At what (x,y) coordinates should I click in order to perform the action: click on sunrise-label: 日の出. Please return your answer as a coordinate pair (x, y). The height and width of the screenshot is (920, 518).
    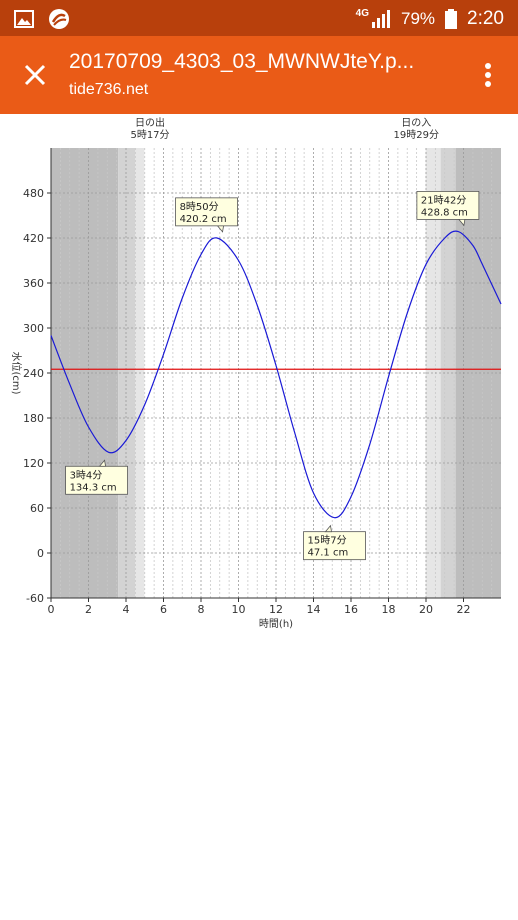
    Looking at the image, I should click on (150, 122).